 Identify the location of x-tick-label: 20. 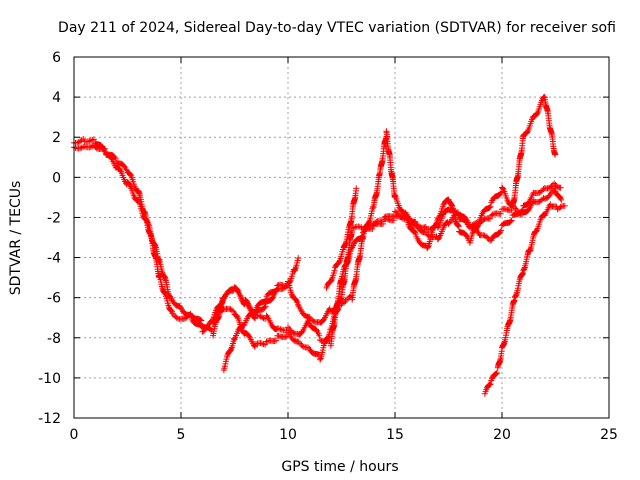
(502, 435).